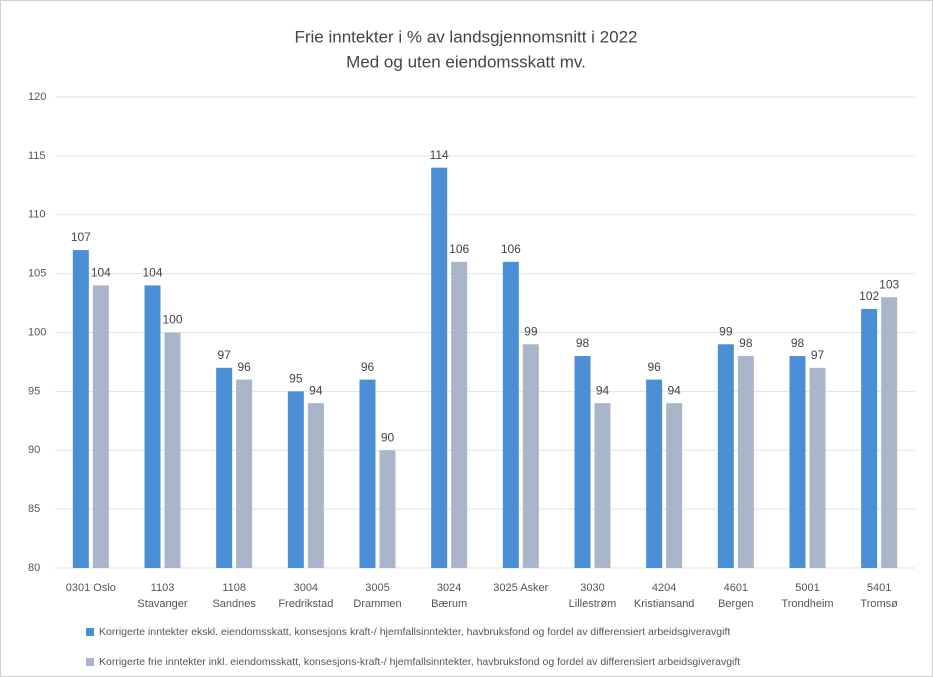 This screenshot has height=677, width=933. What do you see at coordinates (377, 596) in the screenshot?
I see `x-tick-label: 3005 Drammen` at bounding box center [377, 596].